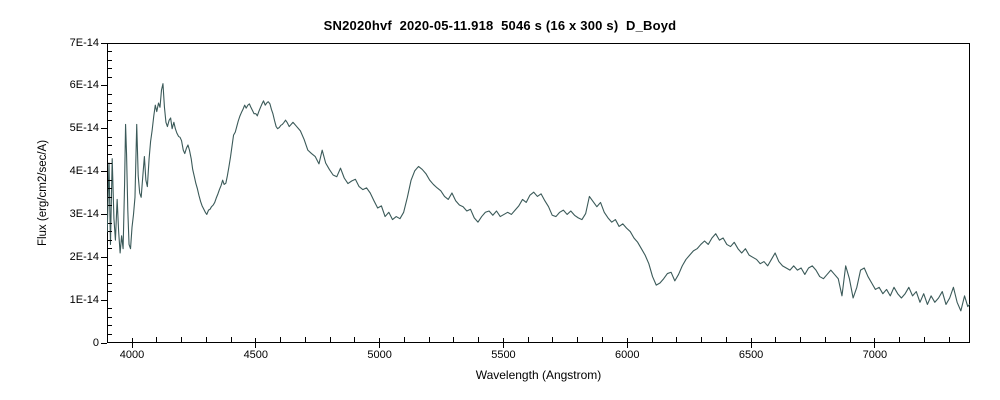 This screenshot has width=1000, height=400. I want to click on y-tick-label: 6E-14, so click(84, 85).